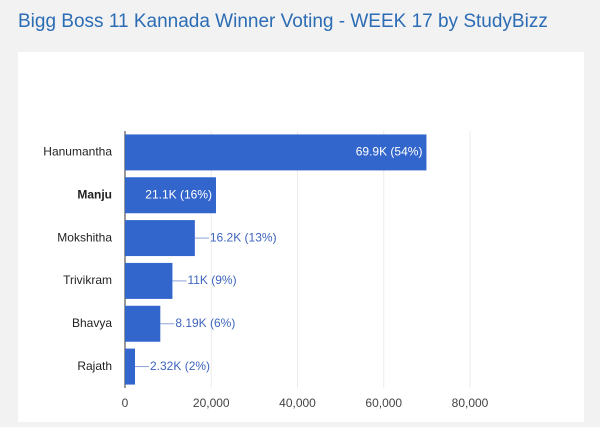 This screenshot has height=427, width=600. Describe the element at coordinates (125, 403) in the screenshot. I see `x-tick-label: 0` at that location.